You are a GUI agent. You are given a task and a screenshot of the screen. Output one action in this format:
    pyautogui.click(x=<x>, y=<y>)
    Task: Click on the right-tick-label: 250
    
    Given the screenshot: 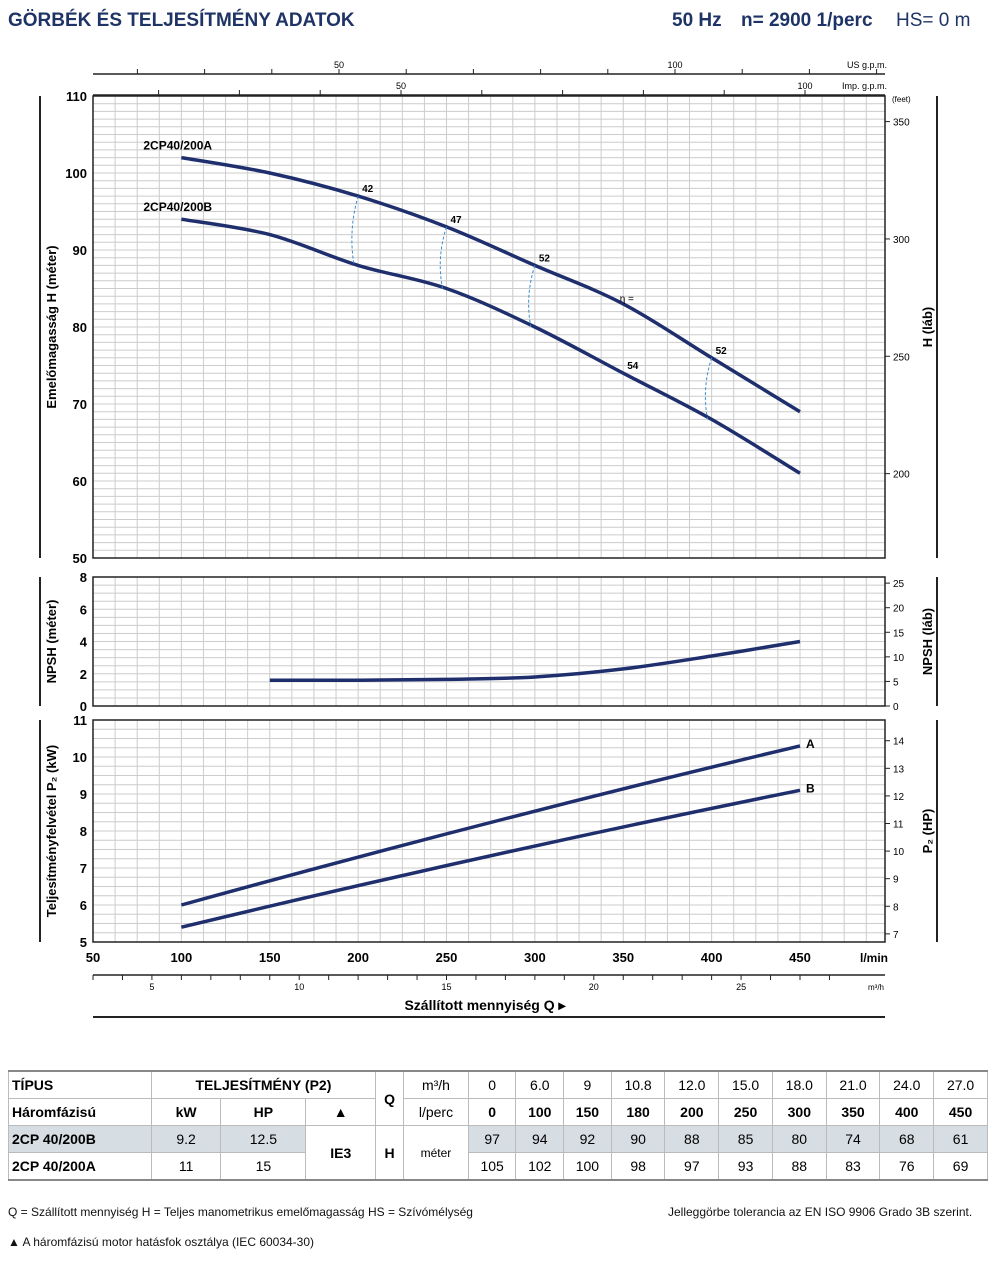 What is the action you would take?
    pyautogui.click(x=901, y=357)
    